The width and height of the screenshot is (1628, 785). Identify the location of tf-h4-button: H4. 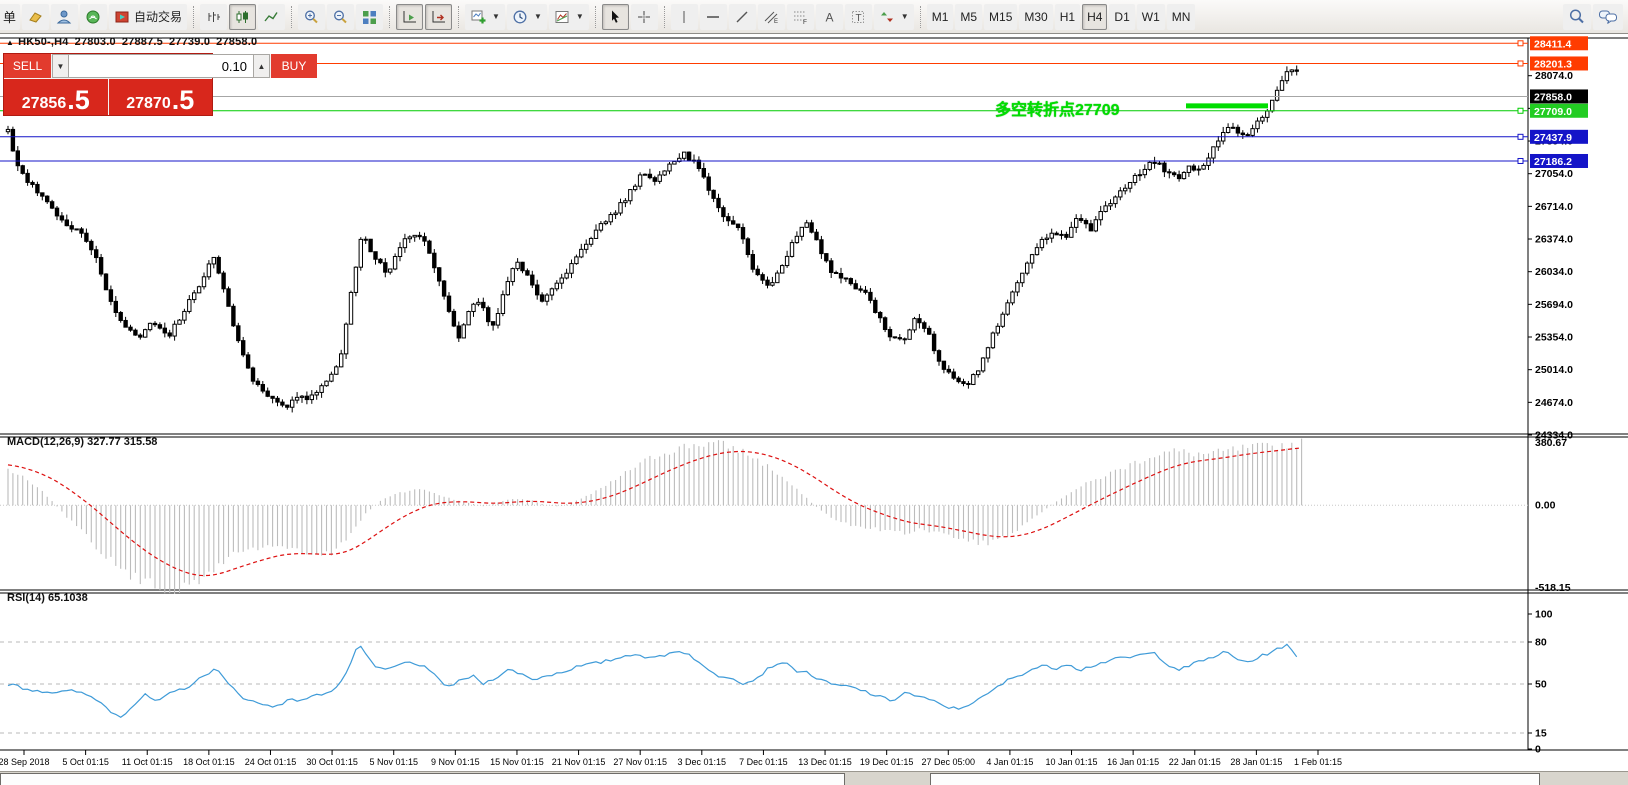
(1095, 16).